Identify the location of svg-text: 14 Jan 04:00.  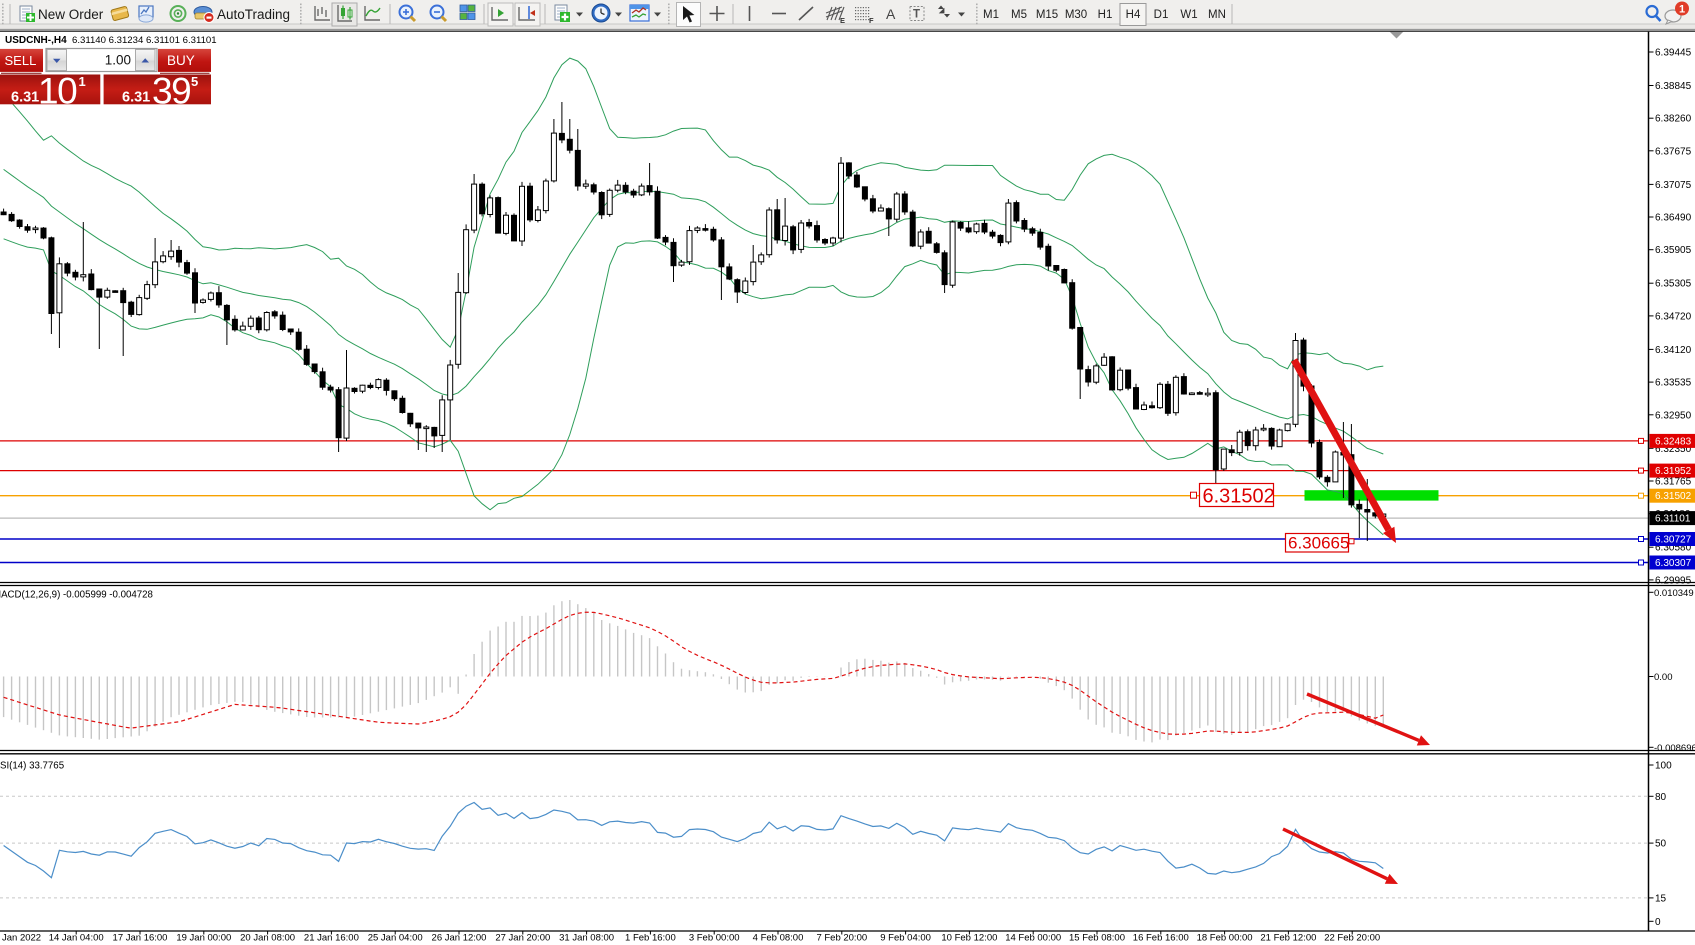
(76, 938).